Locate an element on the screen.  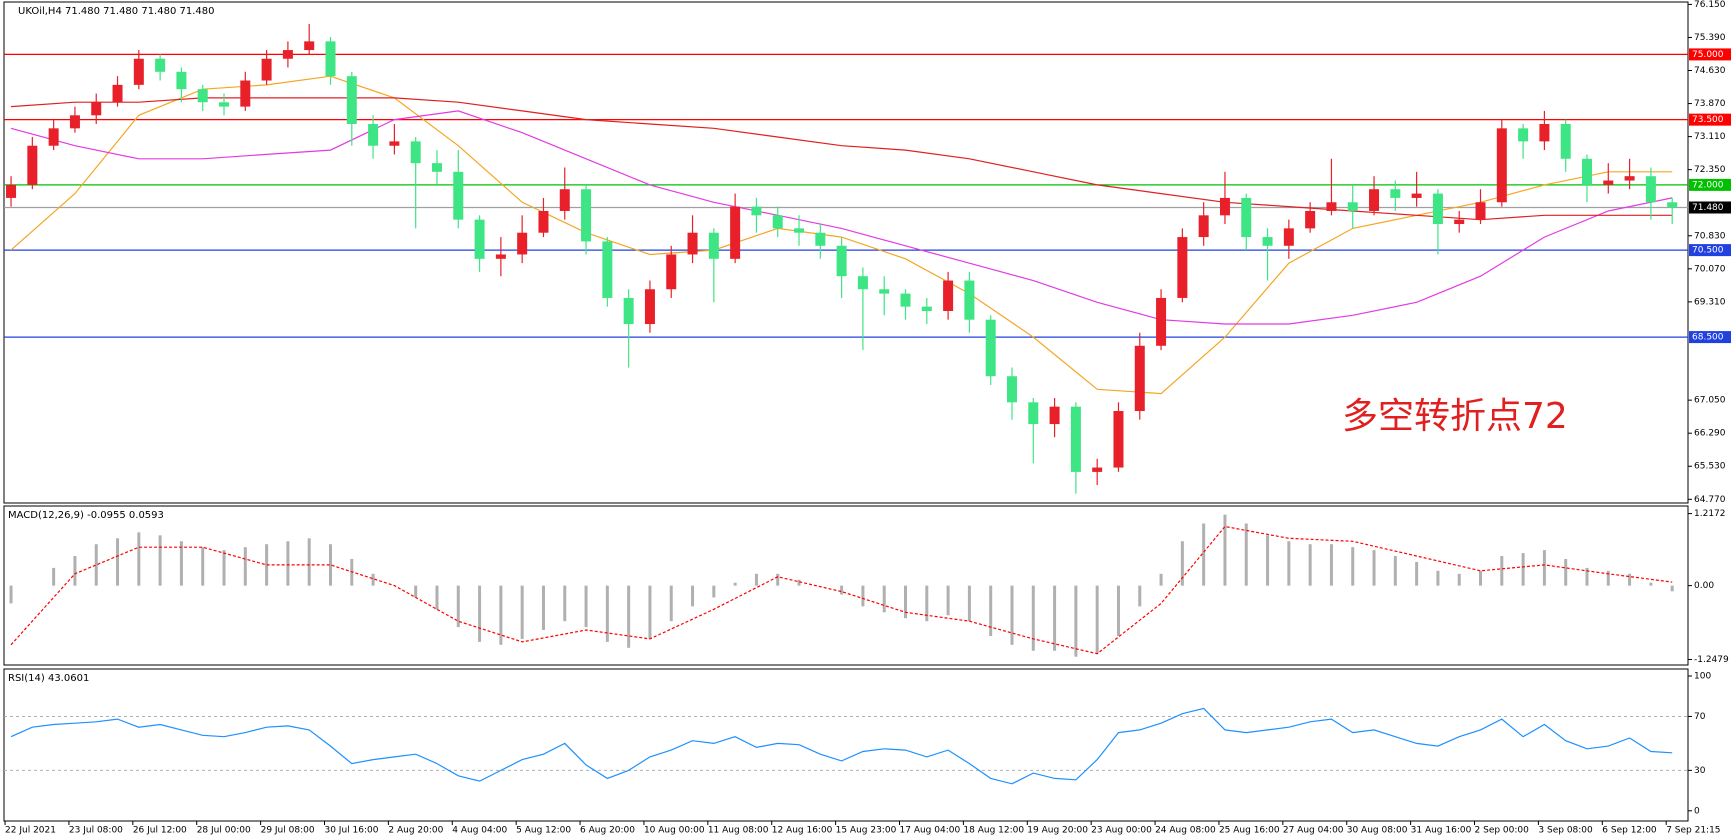
price-title: UKOil,H4 71.480 71.480 71.480 71.480 is located at coordinates (116, 11).